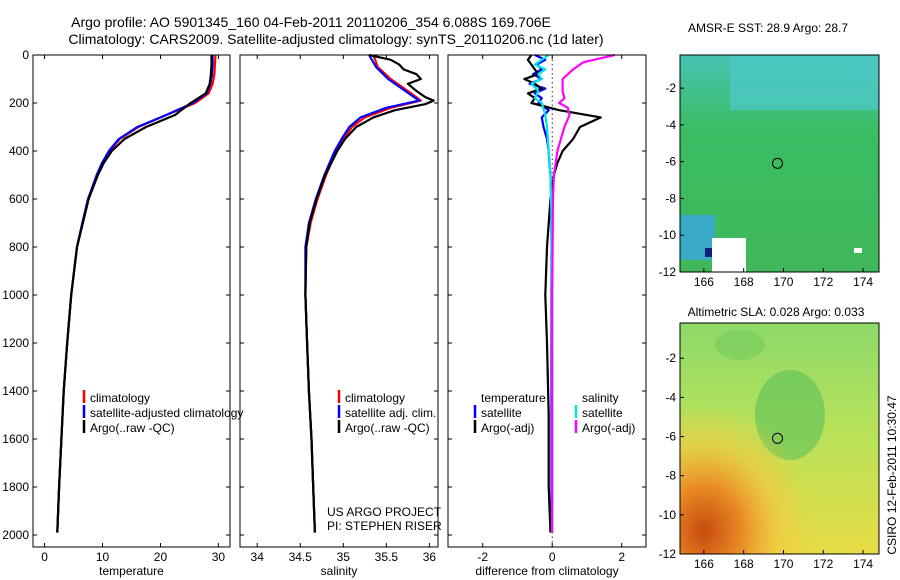 The image size is (900, 580). What do you see at coordinates (546, 571) in the screenshot?
I see `x-axis-label: difference from climatology` at bounding box center [546, 571].